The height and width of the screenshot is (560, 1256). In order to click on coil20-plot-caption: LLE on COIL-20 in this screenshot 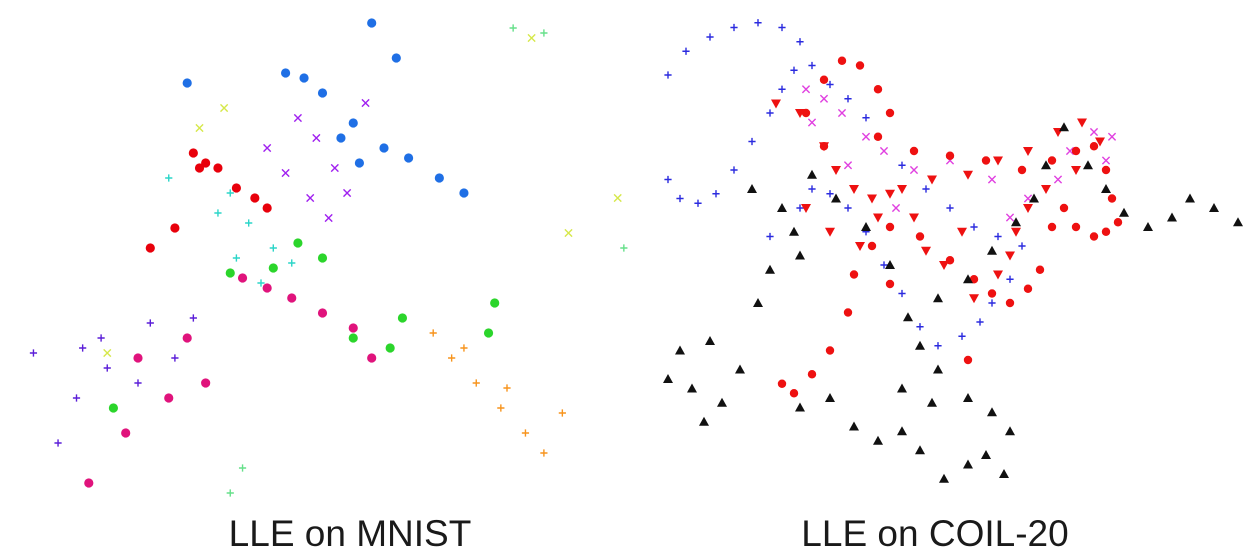, I will do `click(935, 533)`.